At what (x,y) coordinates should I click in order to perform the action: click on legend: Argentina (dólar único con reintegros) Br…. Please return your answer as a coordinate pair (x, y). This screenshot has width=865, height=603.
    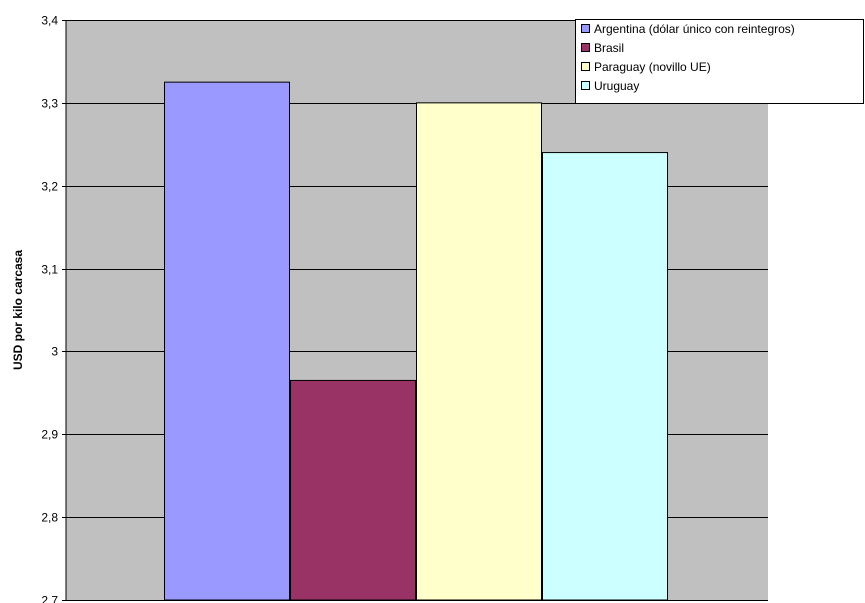
    Looking at the image, I should click on (719, 61).